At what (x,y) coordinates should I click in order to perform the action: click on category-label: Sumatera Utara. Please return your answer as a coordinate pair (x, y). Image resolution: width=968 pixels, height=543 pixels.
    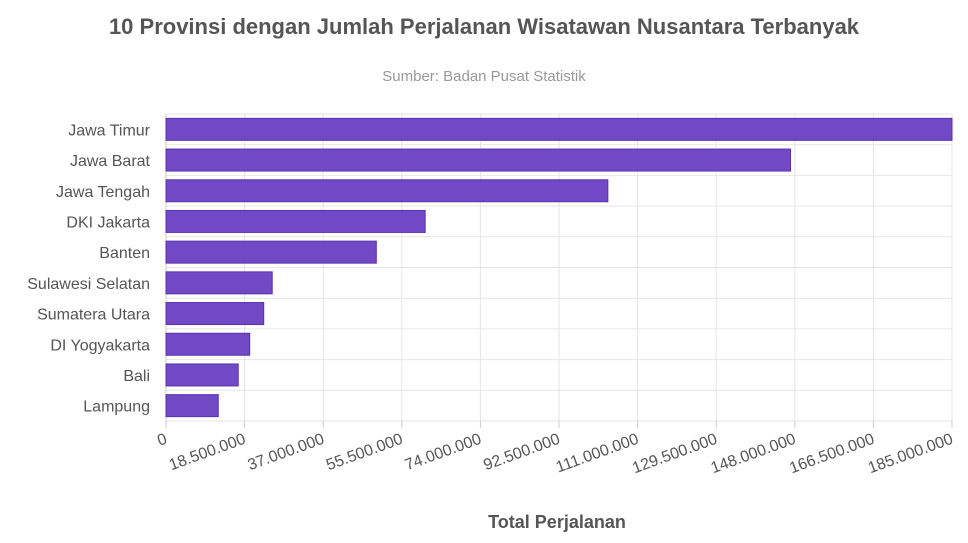
    Looking at the image, I should click on (93, 315).